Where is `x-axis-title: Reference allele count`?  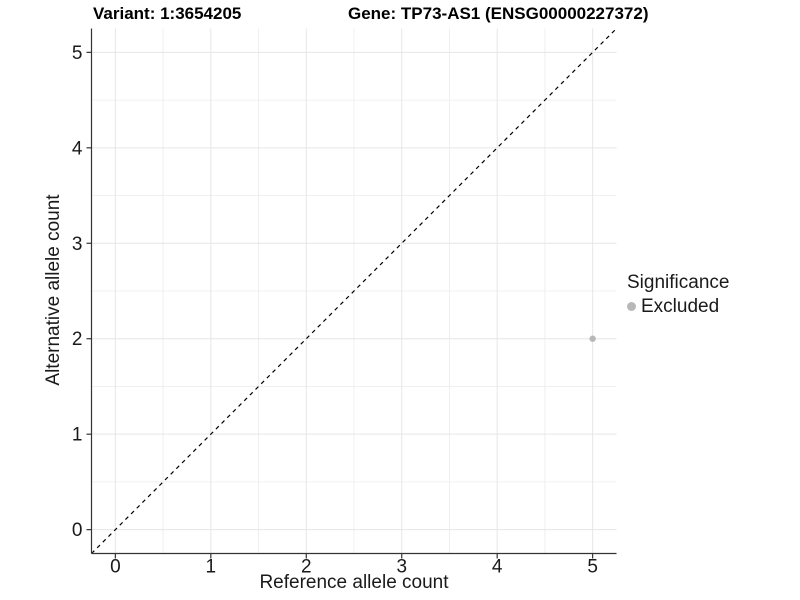 x-axis-title: Reference allele count is located at coordinates (354, 582).